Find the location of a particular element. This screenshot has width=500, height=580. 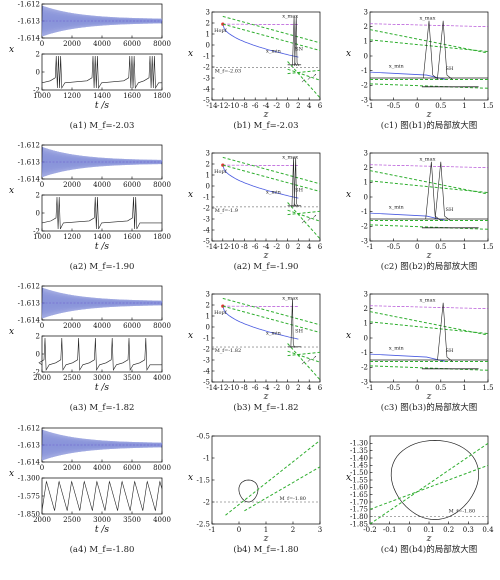

xmin-label: x_min is located at coordinates (397, 67).